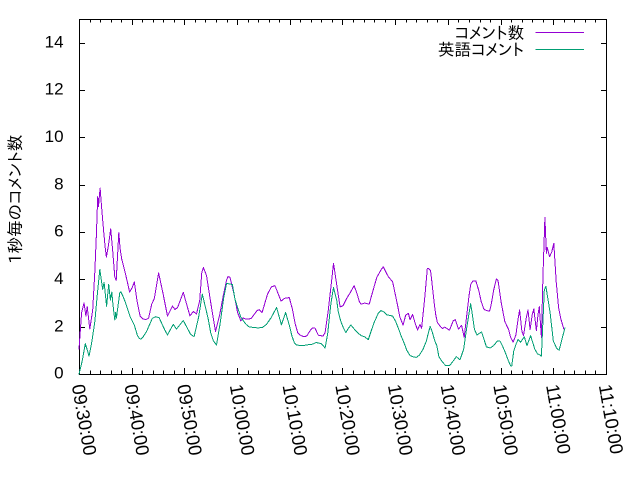 The width and height of the screenshot is (640, 480). What do you see at coordinates (54, 41) in the screenshot?
I see `svg-text: 14` at bounding box center [54, 41].